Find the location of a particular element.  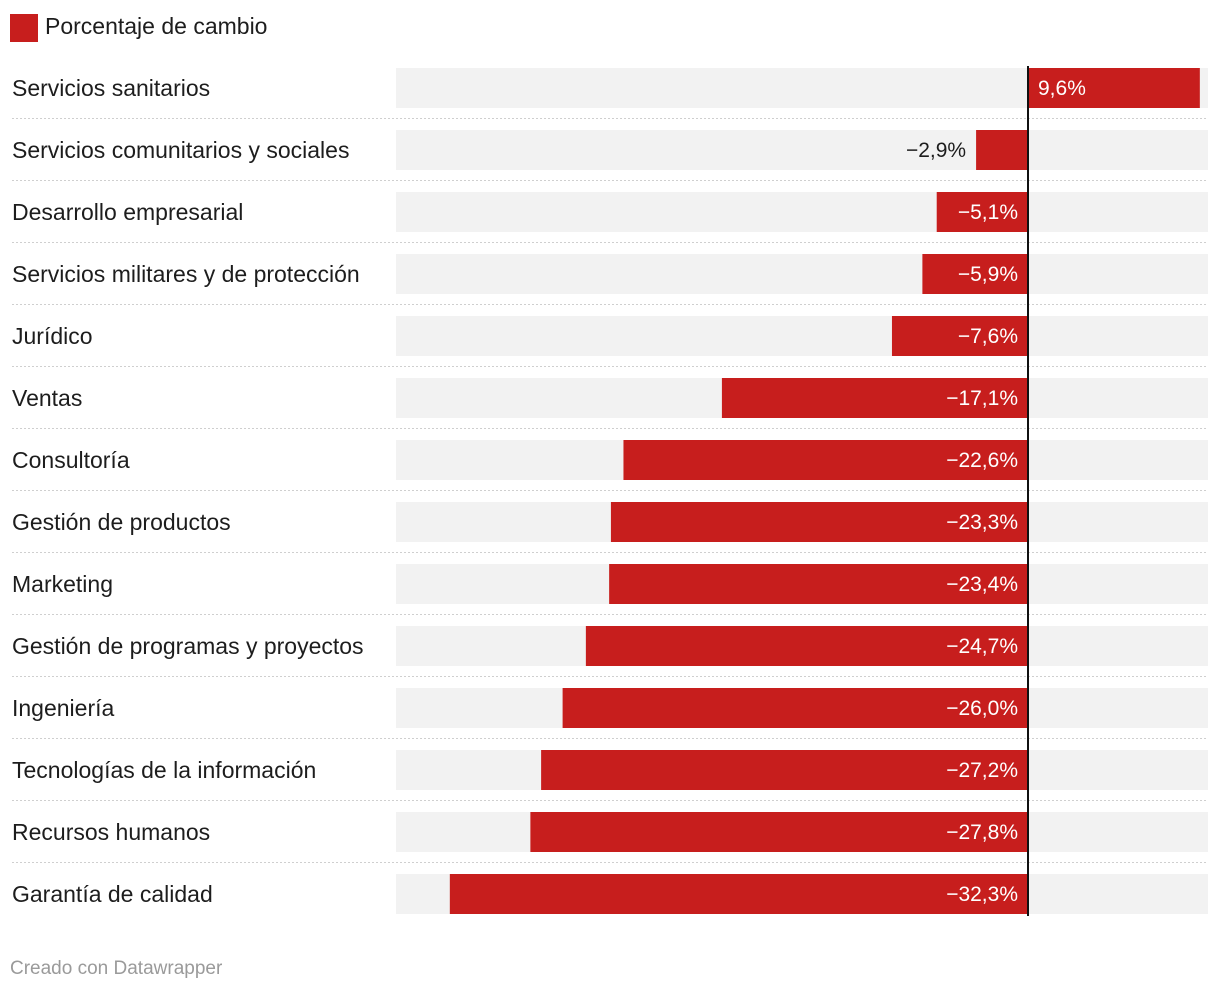

data-label: −32,3% is located at coordinates (982, 894).